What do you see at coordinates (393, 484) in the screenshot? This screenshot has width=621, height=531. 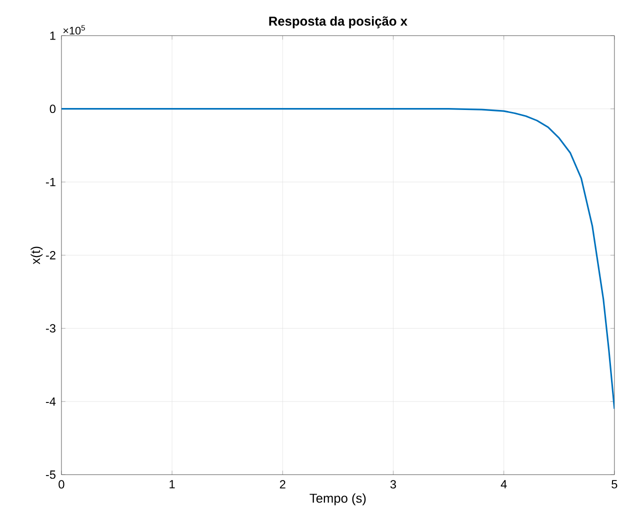 I see `x-tick-label: 3` at bounding box center [393, 484].